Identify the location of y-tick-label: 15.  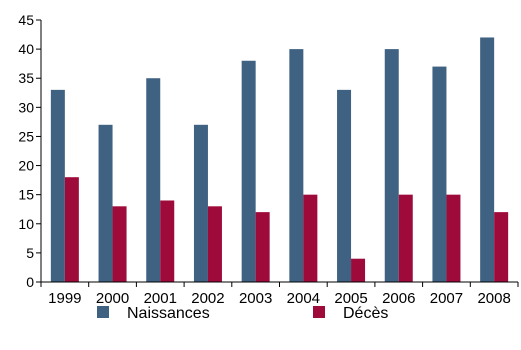
(26, 195).